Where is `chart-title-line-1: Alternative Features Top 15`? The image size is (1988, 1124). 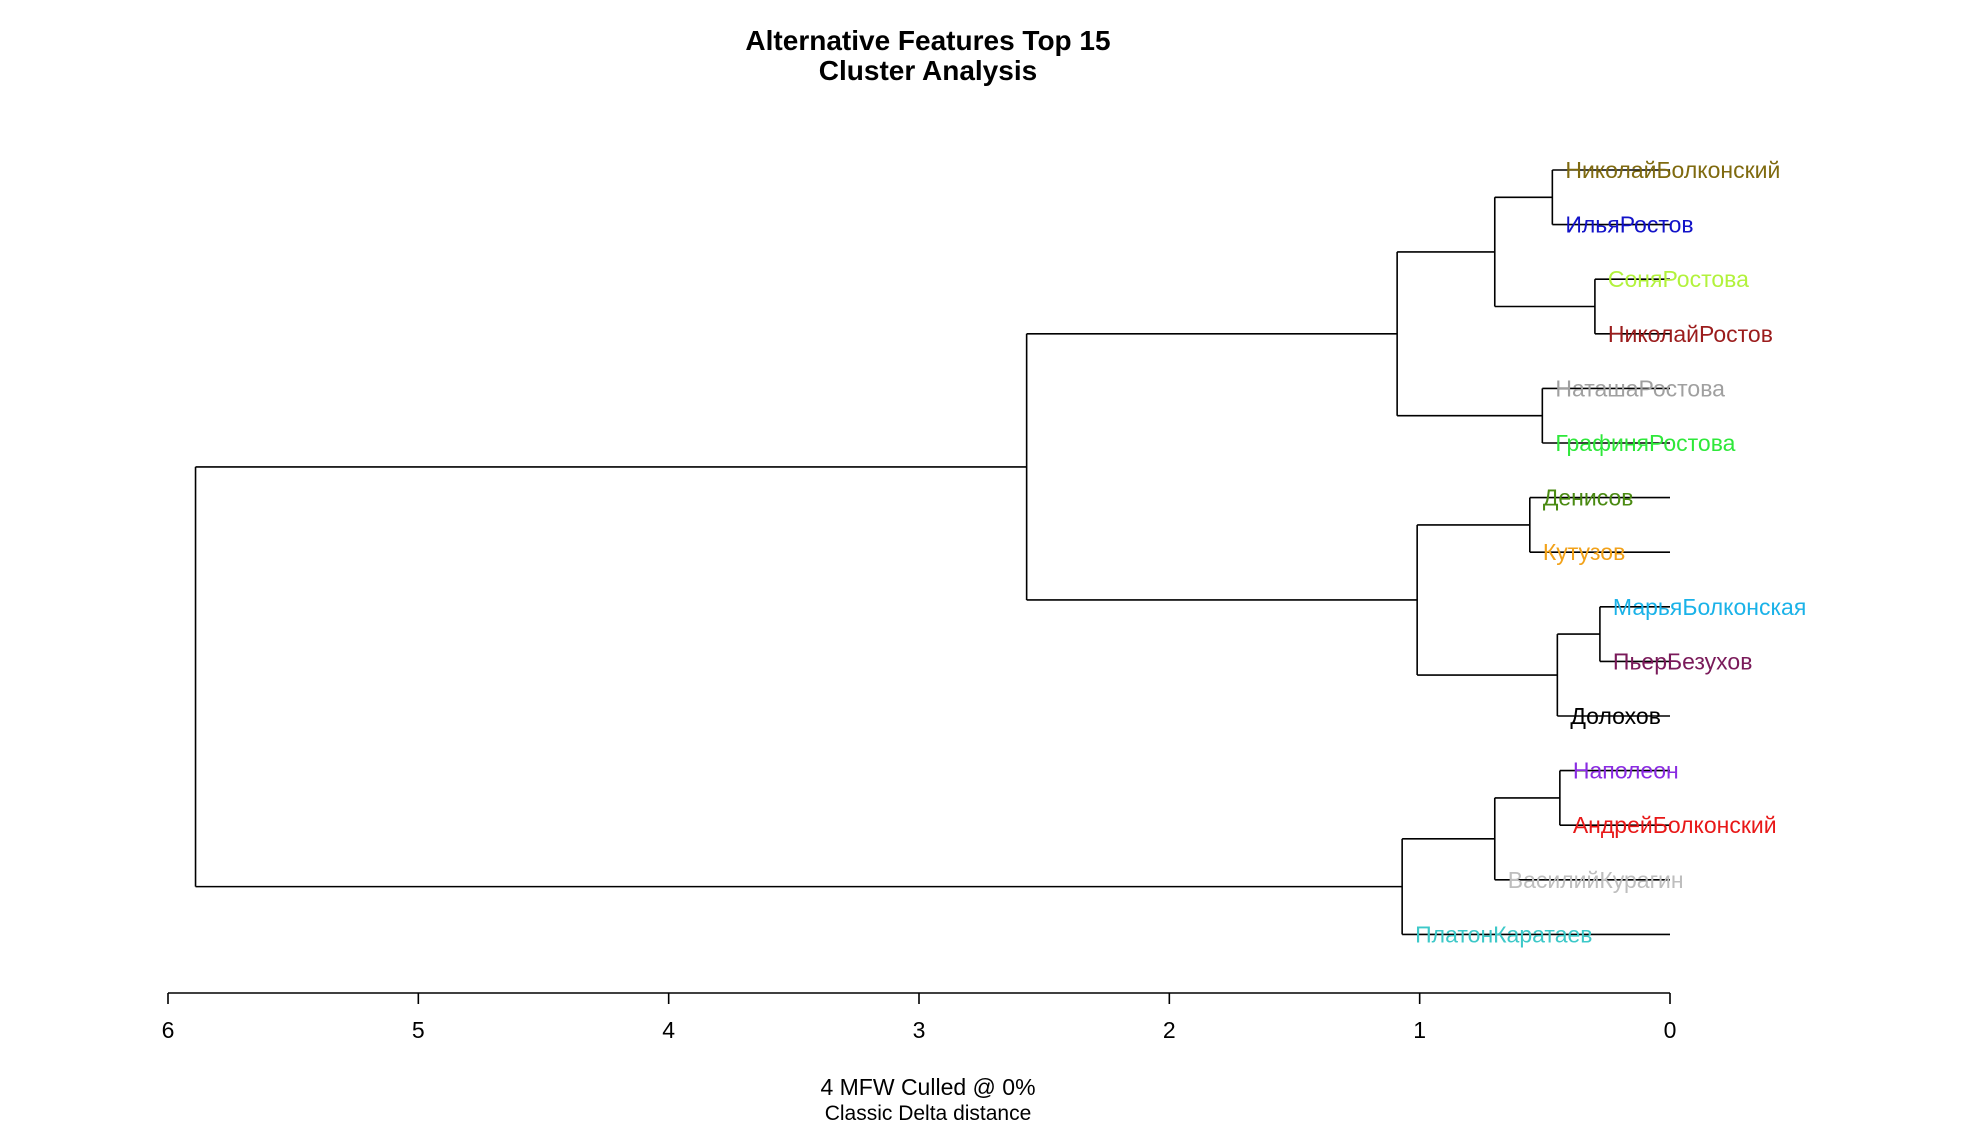 chart-title-line-1: Alternative Features Top 15 is located at coordinates (927, 40).